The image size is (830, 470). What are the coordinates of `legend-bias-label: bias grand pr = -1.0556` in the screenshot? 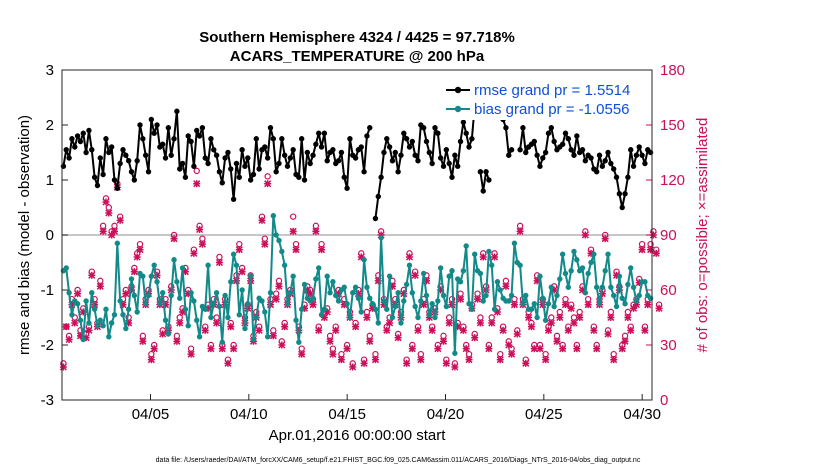 It's located at (552, 109).